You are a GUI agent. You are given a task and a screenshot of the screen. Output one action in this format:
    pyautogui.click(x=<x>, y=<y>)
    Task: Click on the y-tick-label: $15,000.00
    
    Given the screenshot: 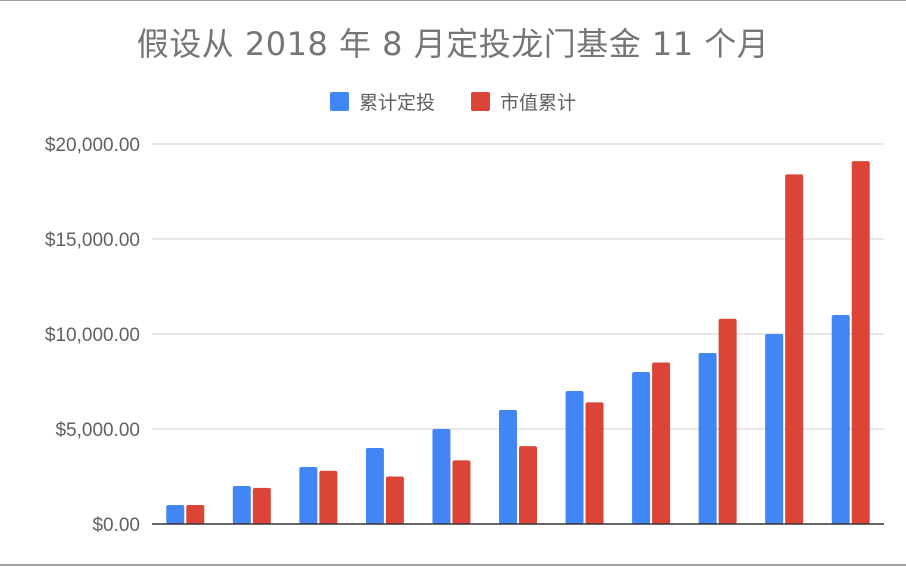 What is the action you would take?
    pyautogui.click(x=92, y=240)
    